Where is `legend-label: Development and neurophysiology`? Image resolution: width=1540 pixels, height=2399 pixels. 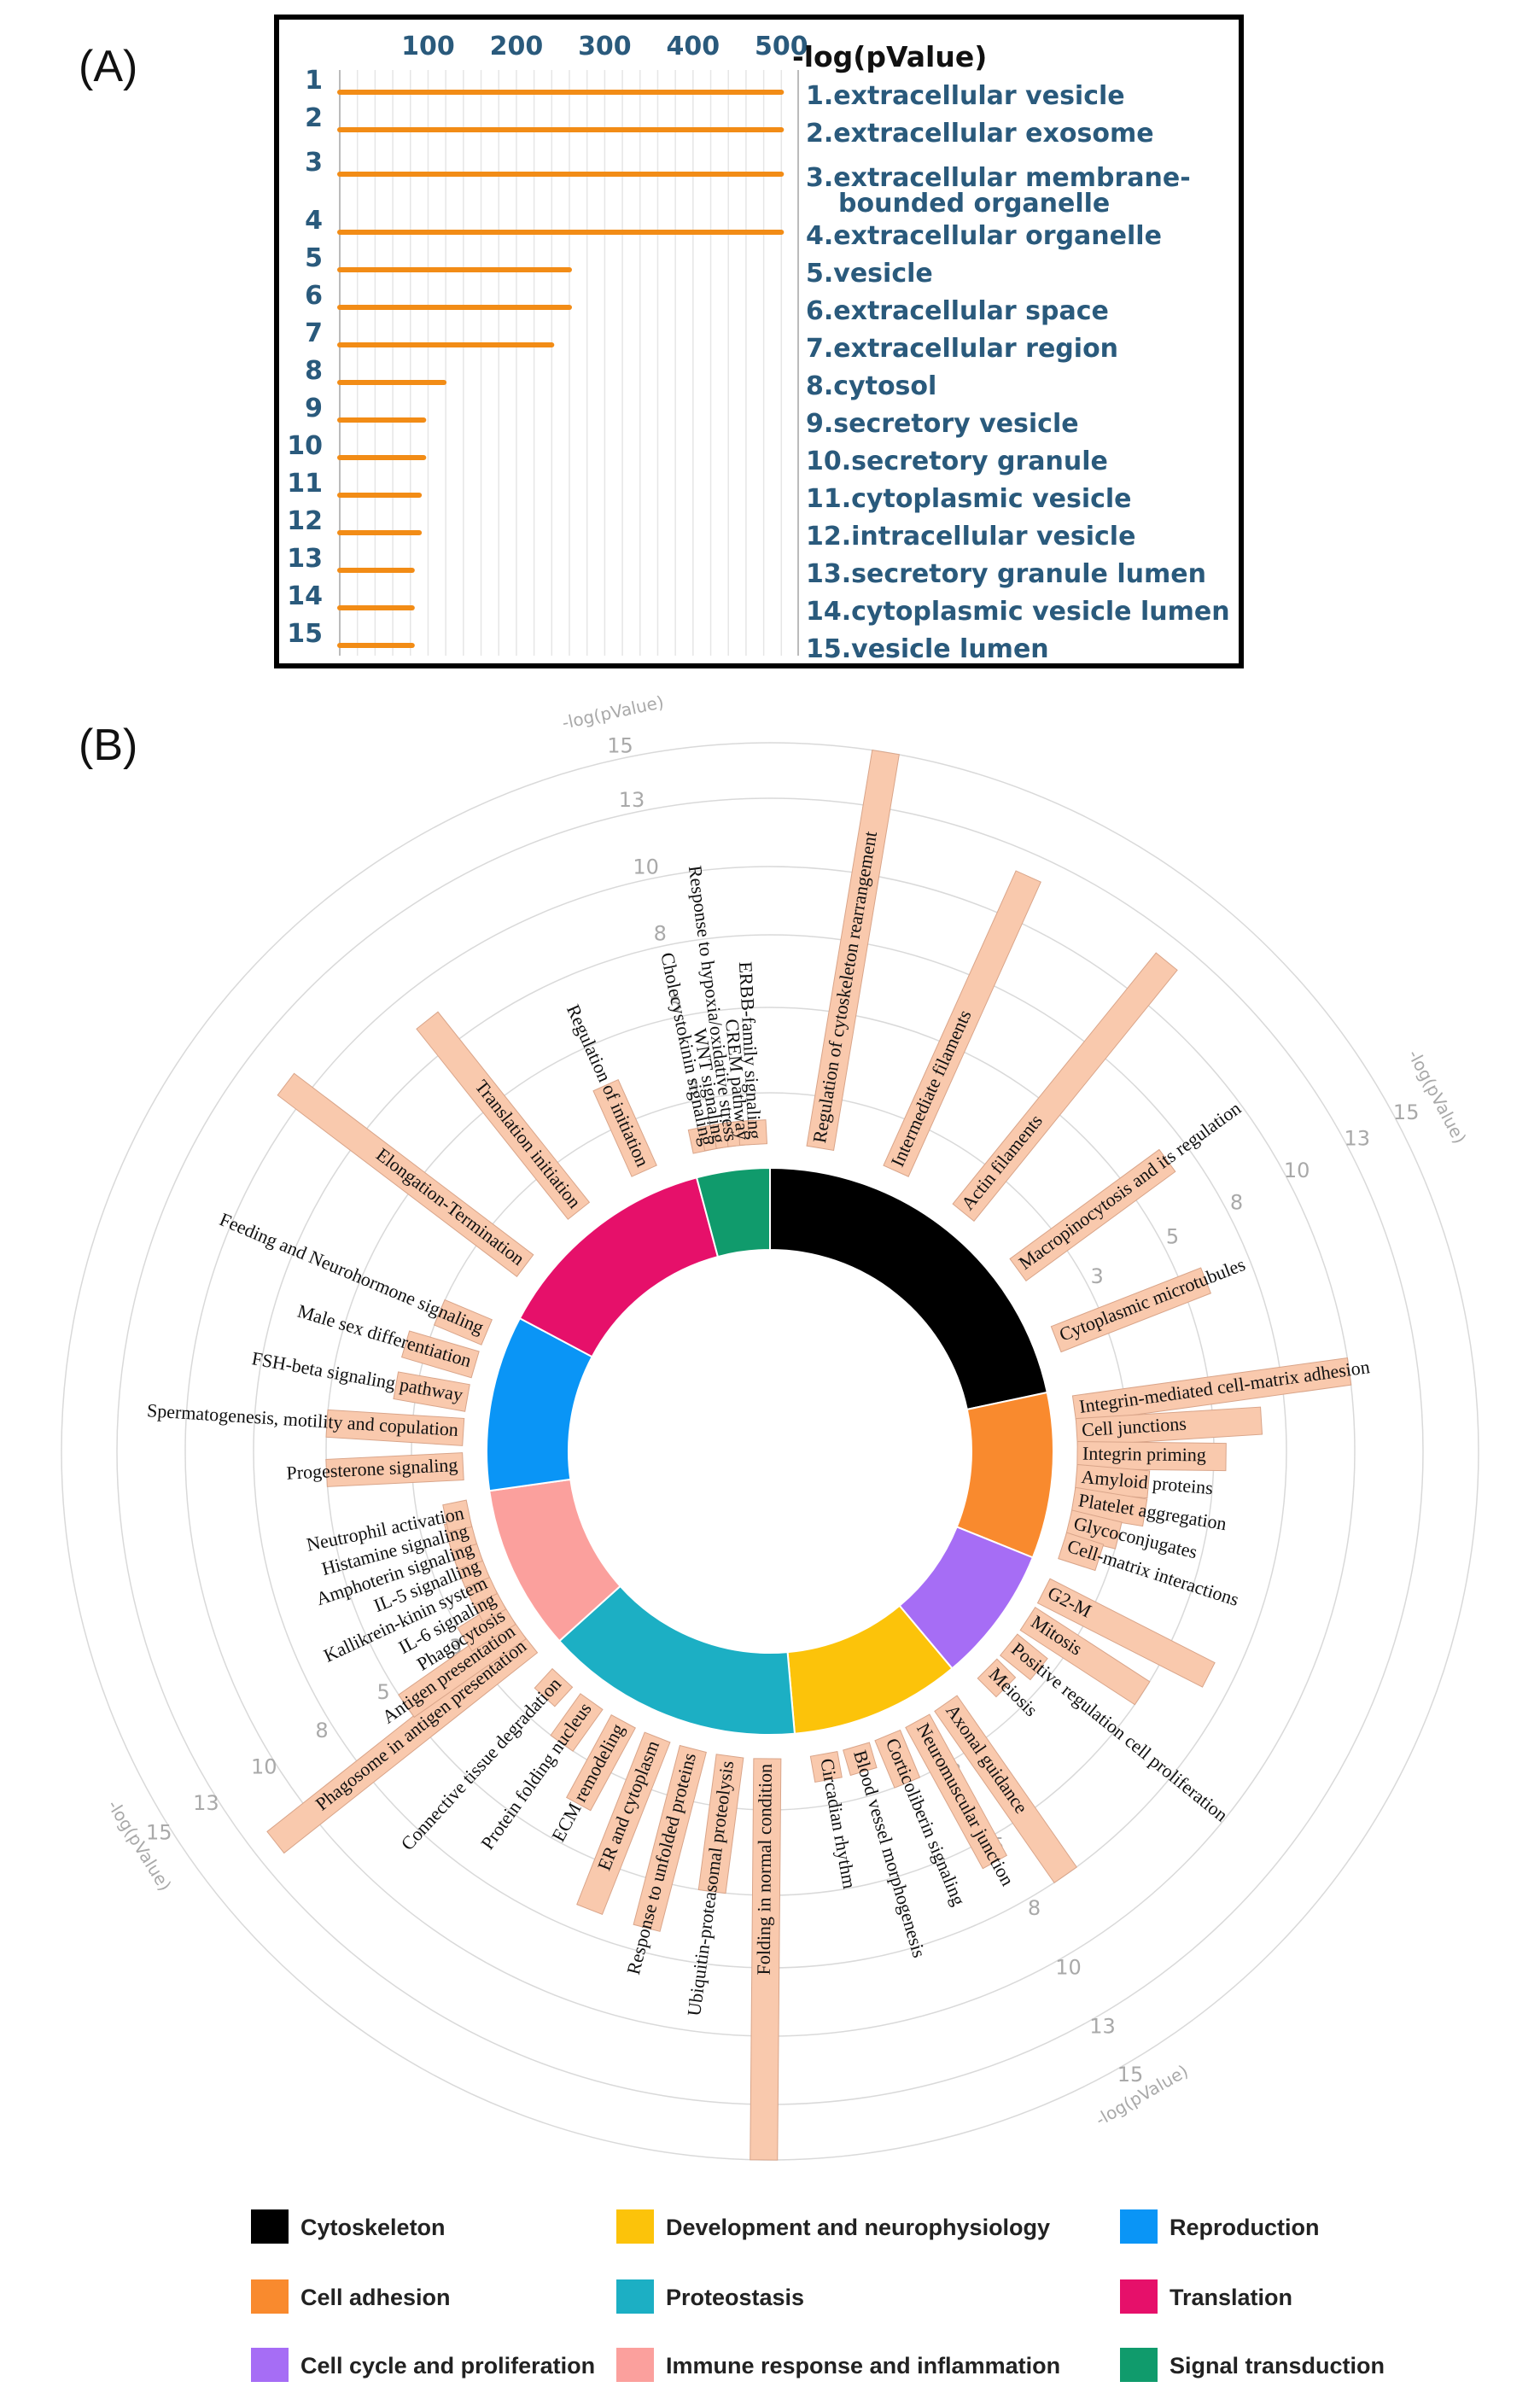 legend-label: Development and neurophysiology is located at coordinates (858, 2227).